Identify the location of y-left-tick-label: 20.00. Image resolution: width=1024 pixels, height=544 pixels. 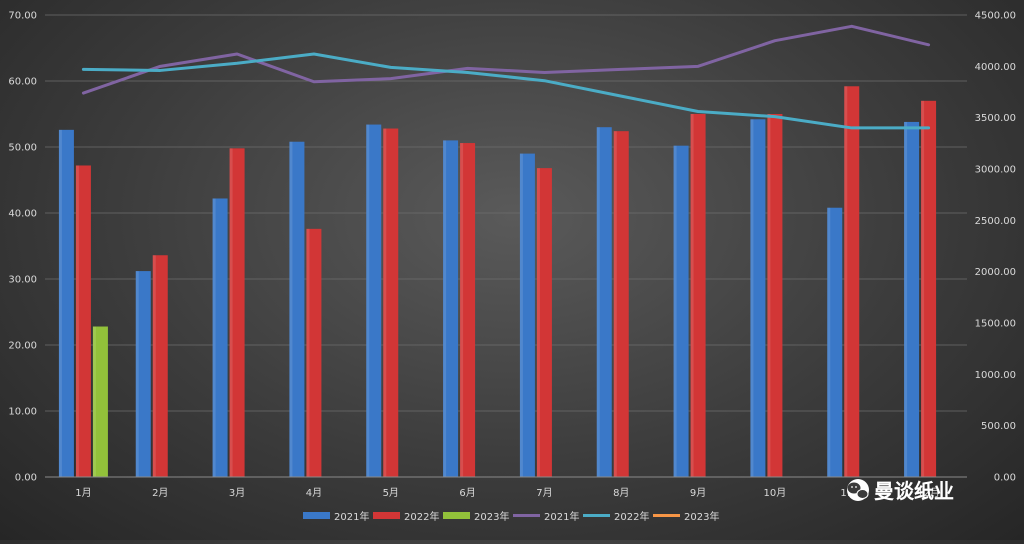
(22, 346).